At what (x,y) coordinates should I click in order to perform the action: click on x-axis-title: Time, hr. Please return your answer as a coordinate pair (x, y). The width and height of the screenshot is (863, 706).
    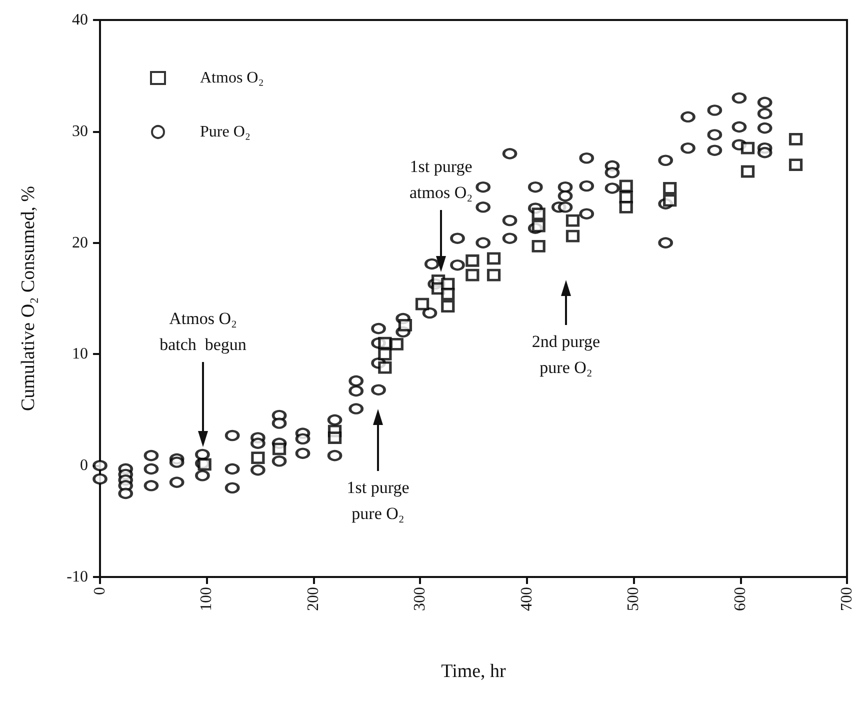
    Looking at the image, I should click on (474, 671).